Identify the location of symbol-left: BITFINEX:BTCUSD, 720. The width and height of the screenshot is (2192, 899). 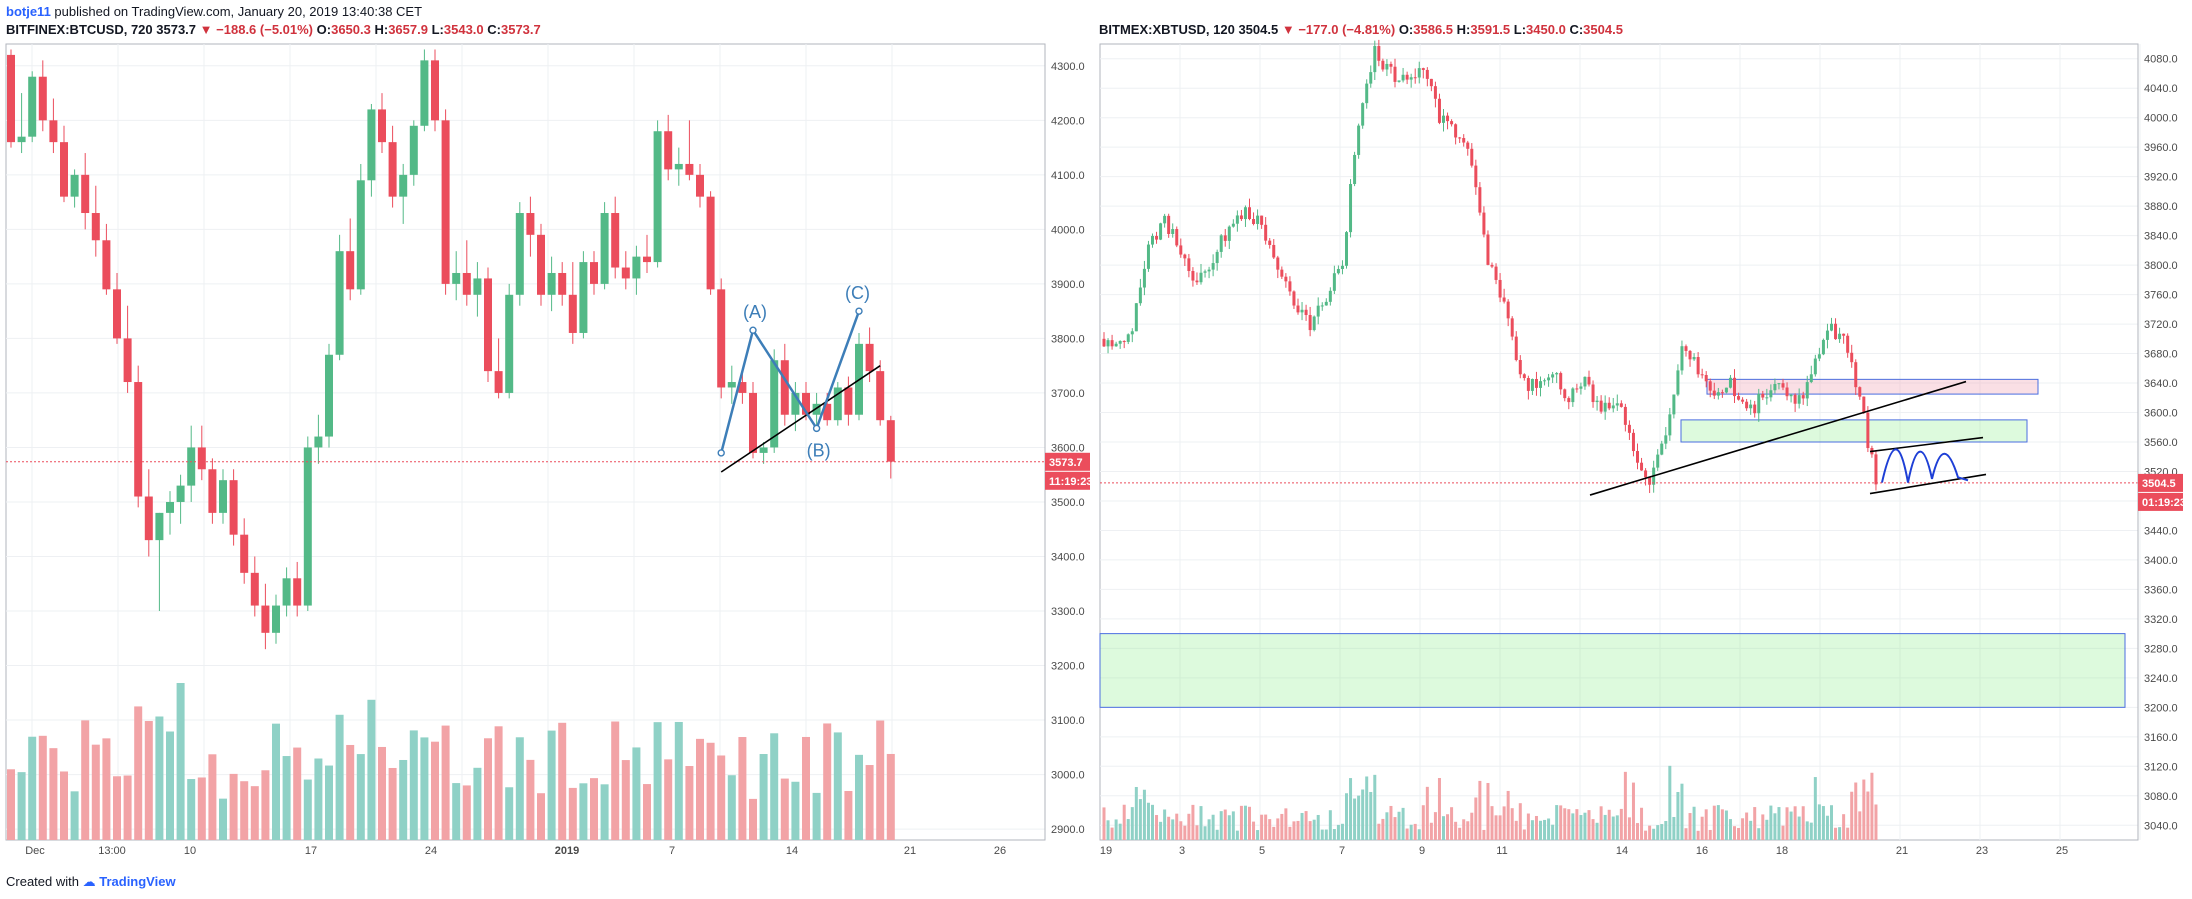
(79, 29).